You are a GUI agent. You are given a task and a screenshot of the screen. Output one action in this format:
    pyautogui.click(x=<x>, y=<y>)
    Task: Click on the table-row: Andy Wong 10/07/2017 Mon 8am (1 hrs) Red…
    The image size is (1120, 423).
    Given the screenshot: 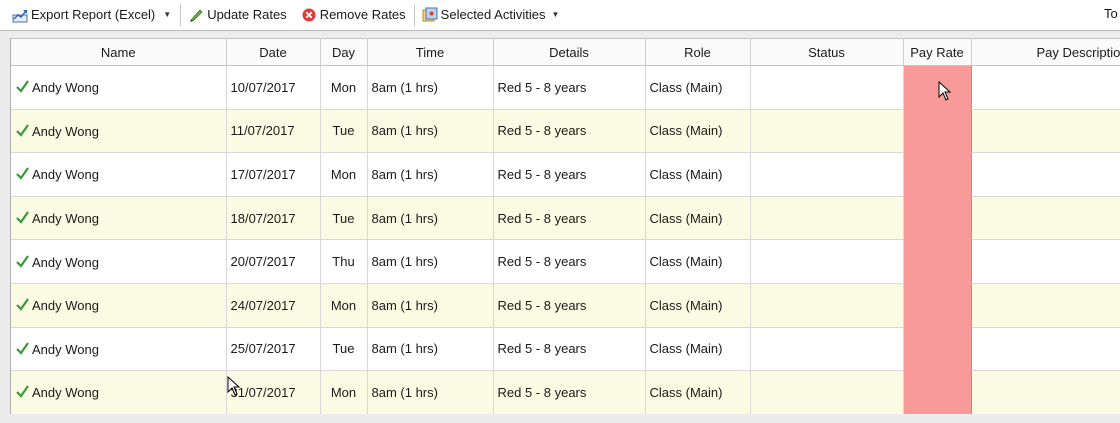 What is the action you would take?
    pyautogui.click(x=565, y=87)
    